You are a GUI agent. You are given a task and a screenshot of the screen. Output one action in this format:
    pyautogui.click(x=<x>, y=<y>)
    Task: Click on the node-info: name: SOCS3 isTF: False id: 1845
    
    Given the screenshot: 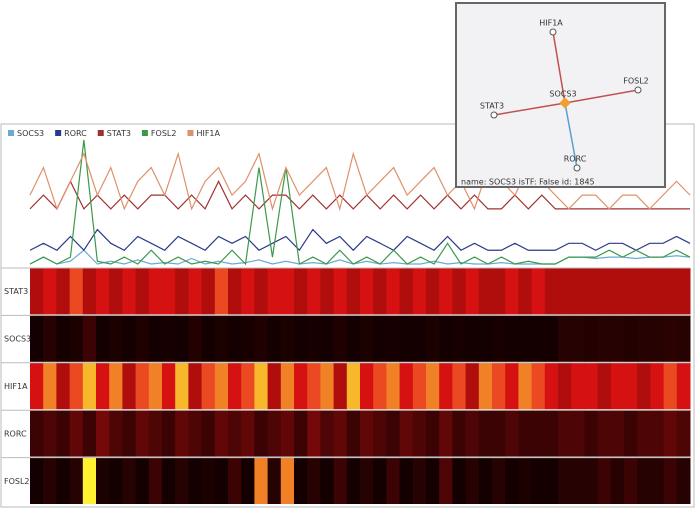 What is the action you would take?
    pyautogui.click(x=528, y=182)
    